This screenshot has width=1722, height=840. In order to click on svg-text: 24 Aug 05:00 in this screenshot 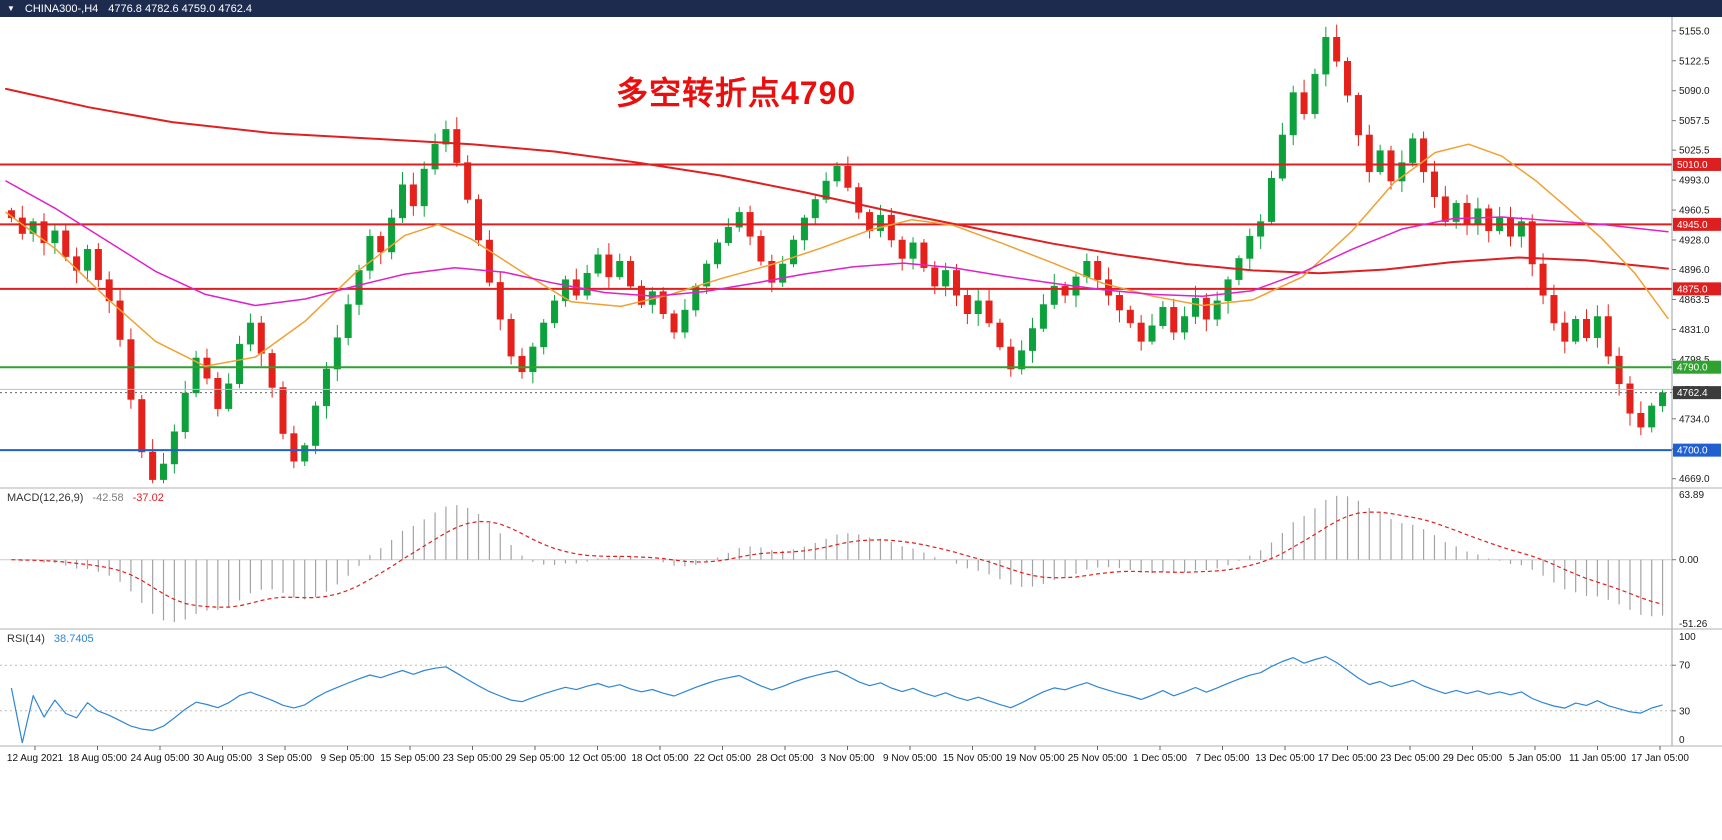, I will do `click(160, 758)`.